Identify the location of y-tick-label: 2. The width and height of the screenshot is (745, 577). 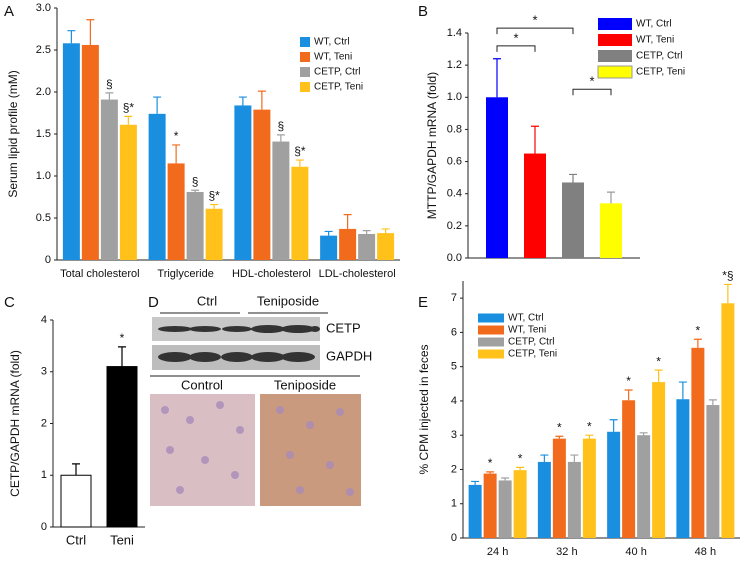
(454, 469).